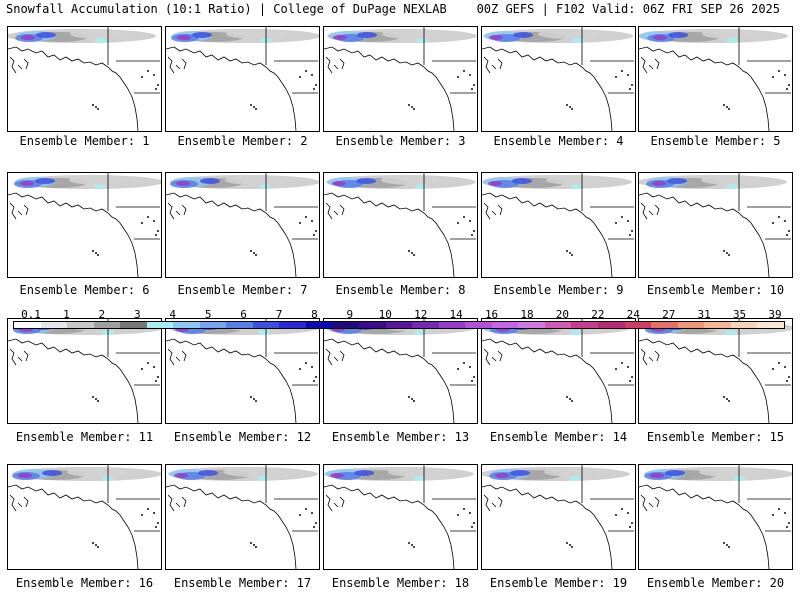 The image size is (800, 600). What do you see at coordinates (704, 314) in the screenshot?
I see `legend-tick-label: 31` at bounding box center [704, 314].